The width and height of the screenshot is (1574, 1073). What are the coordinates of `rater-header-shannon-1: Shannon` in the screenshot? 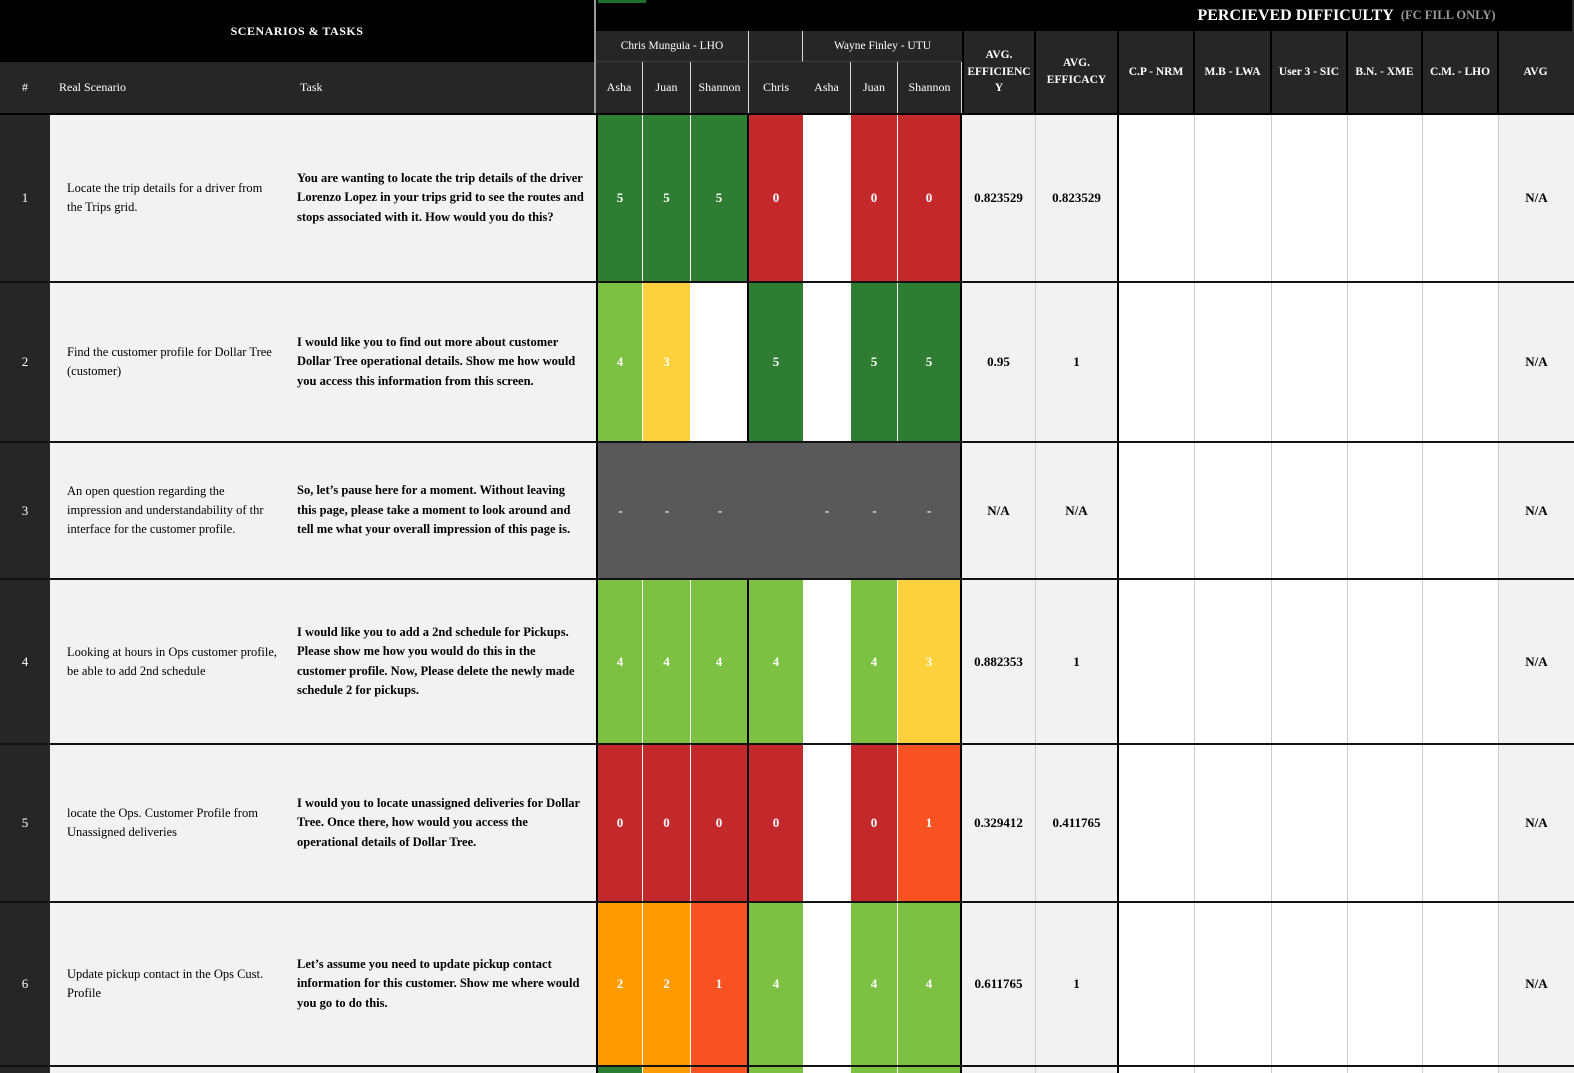 It's located at (720, 87).